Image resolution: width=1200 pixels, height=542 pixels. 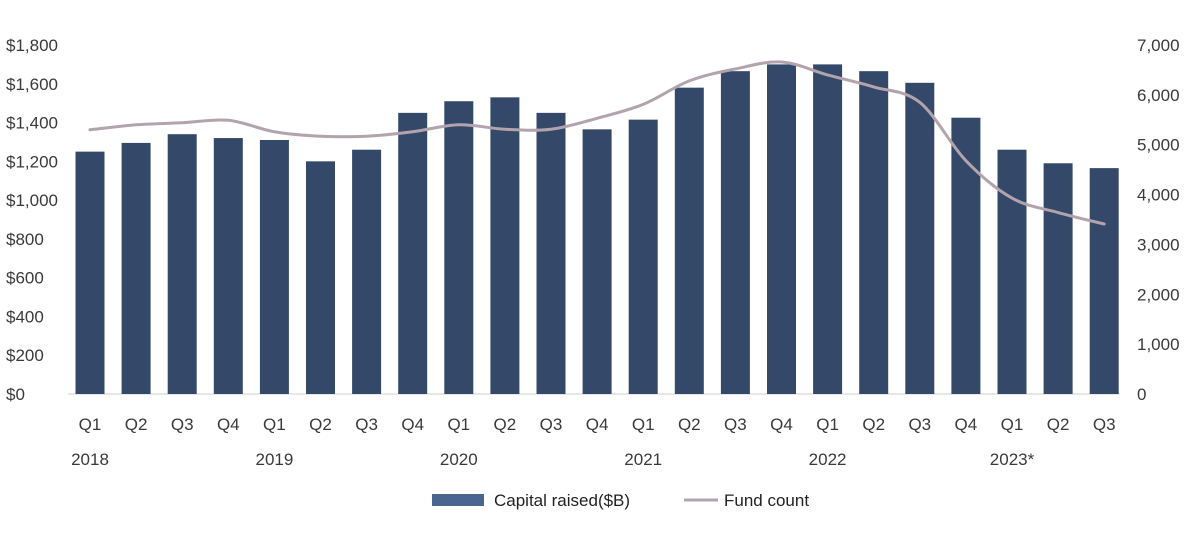 I want to click on right-y-tick-label: 5,000, so click(x=1158, y=145).